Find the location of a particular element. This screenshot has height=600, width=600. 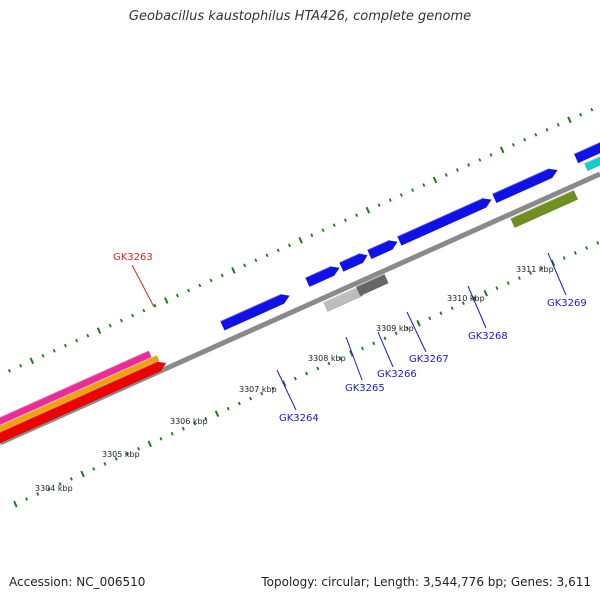

gene-edge-cyan-highlight is located at coordinates (592, 157).